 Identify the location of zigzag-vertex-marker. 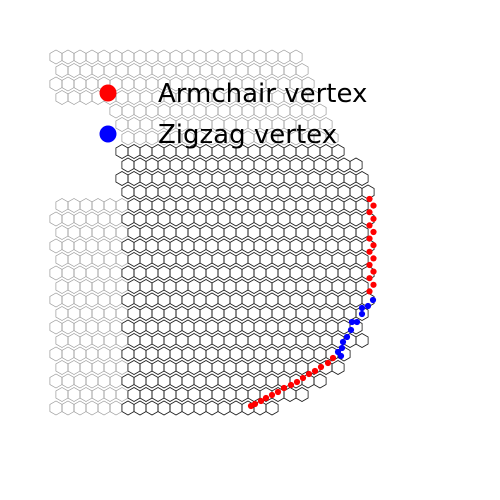
(362, 308).